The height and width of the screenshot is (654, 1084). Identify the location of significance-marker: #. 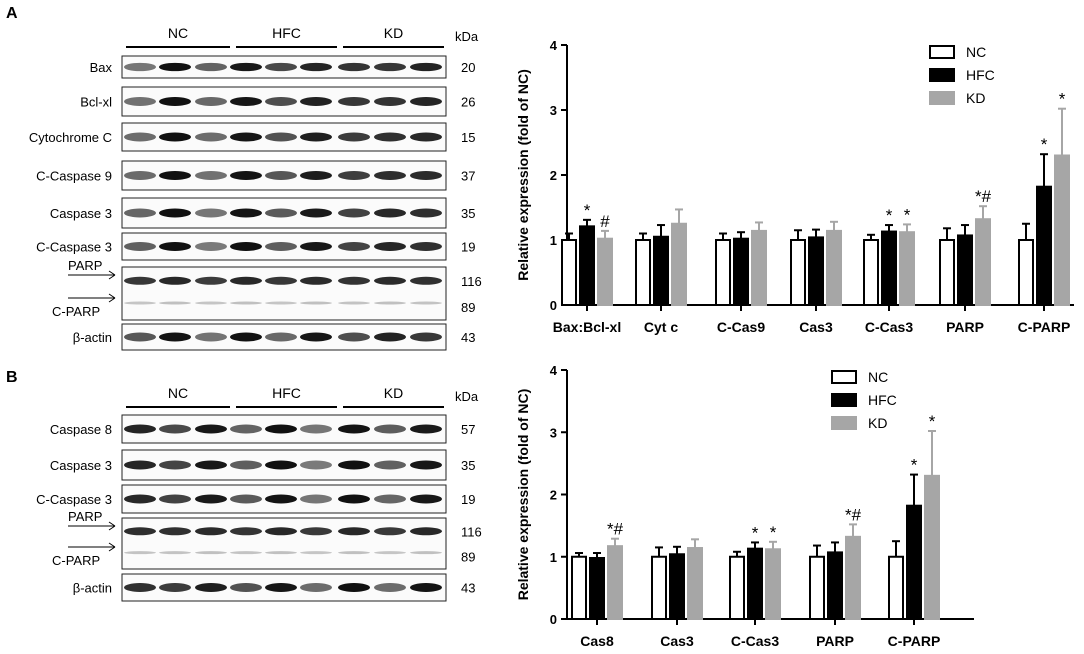
(605, 221).